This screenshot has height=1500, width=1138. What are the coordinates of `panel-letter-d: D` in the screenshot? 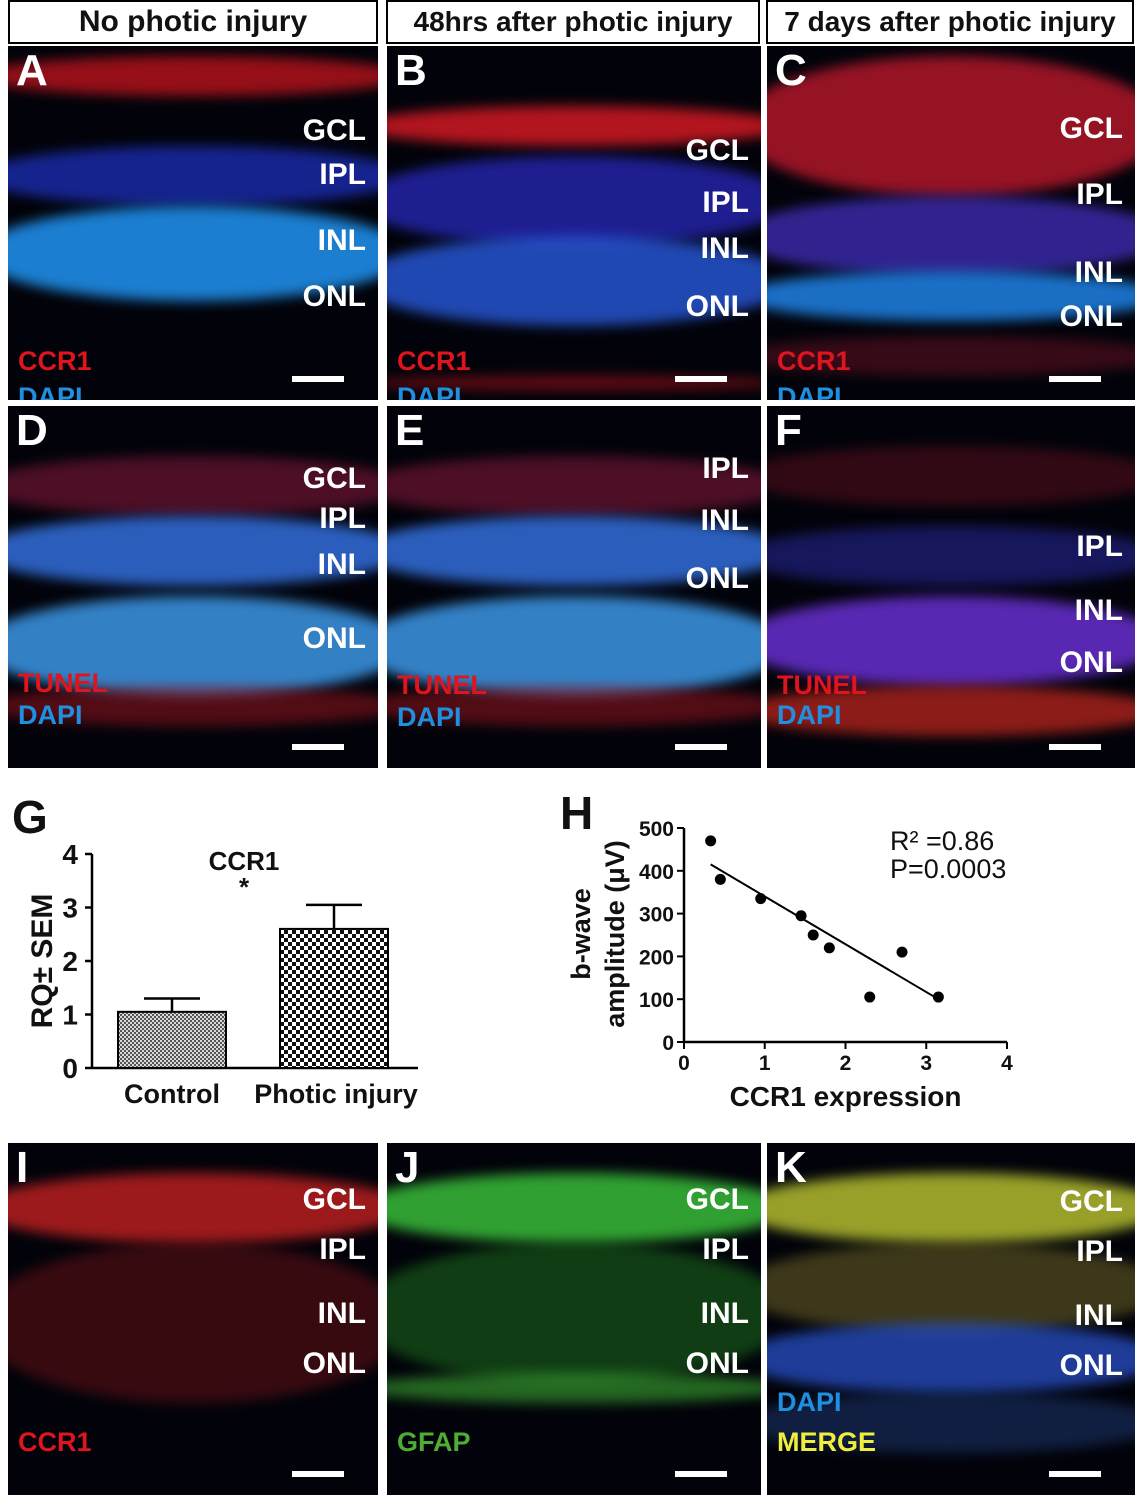 It's located at (32, 430).